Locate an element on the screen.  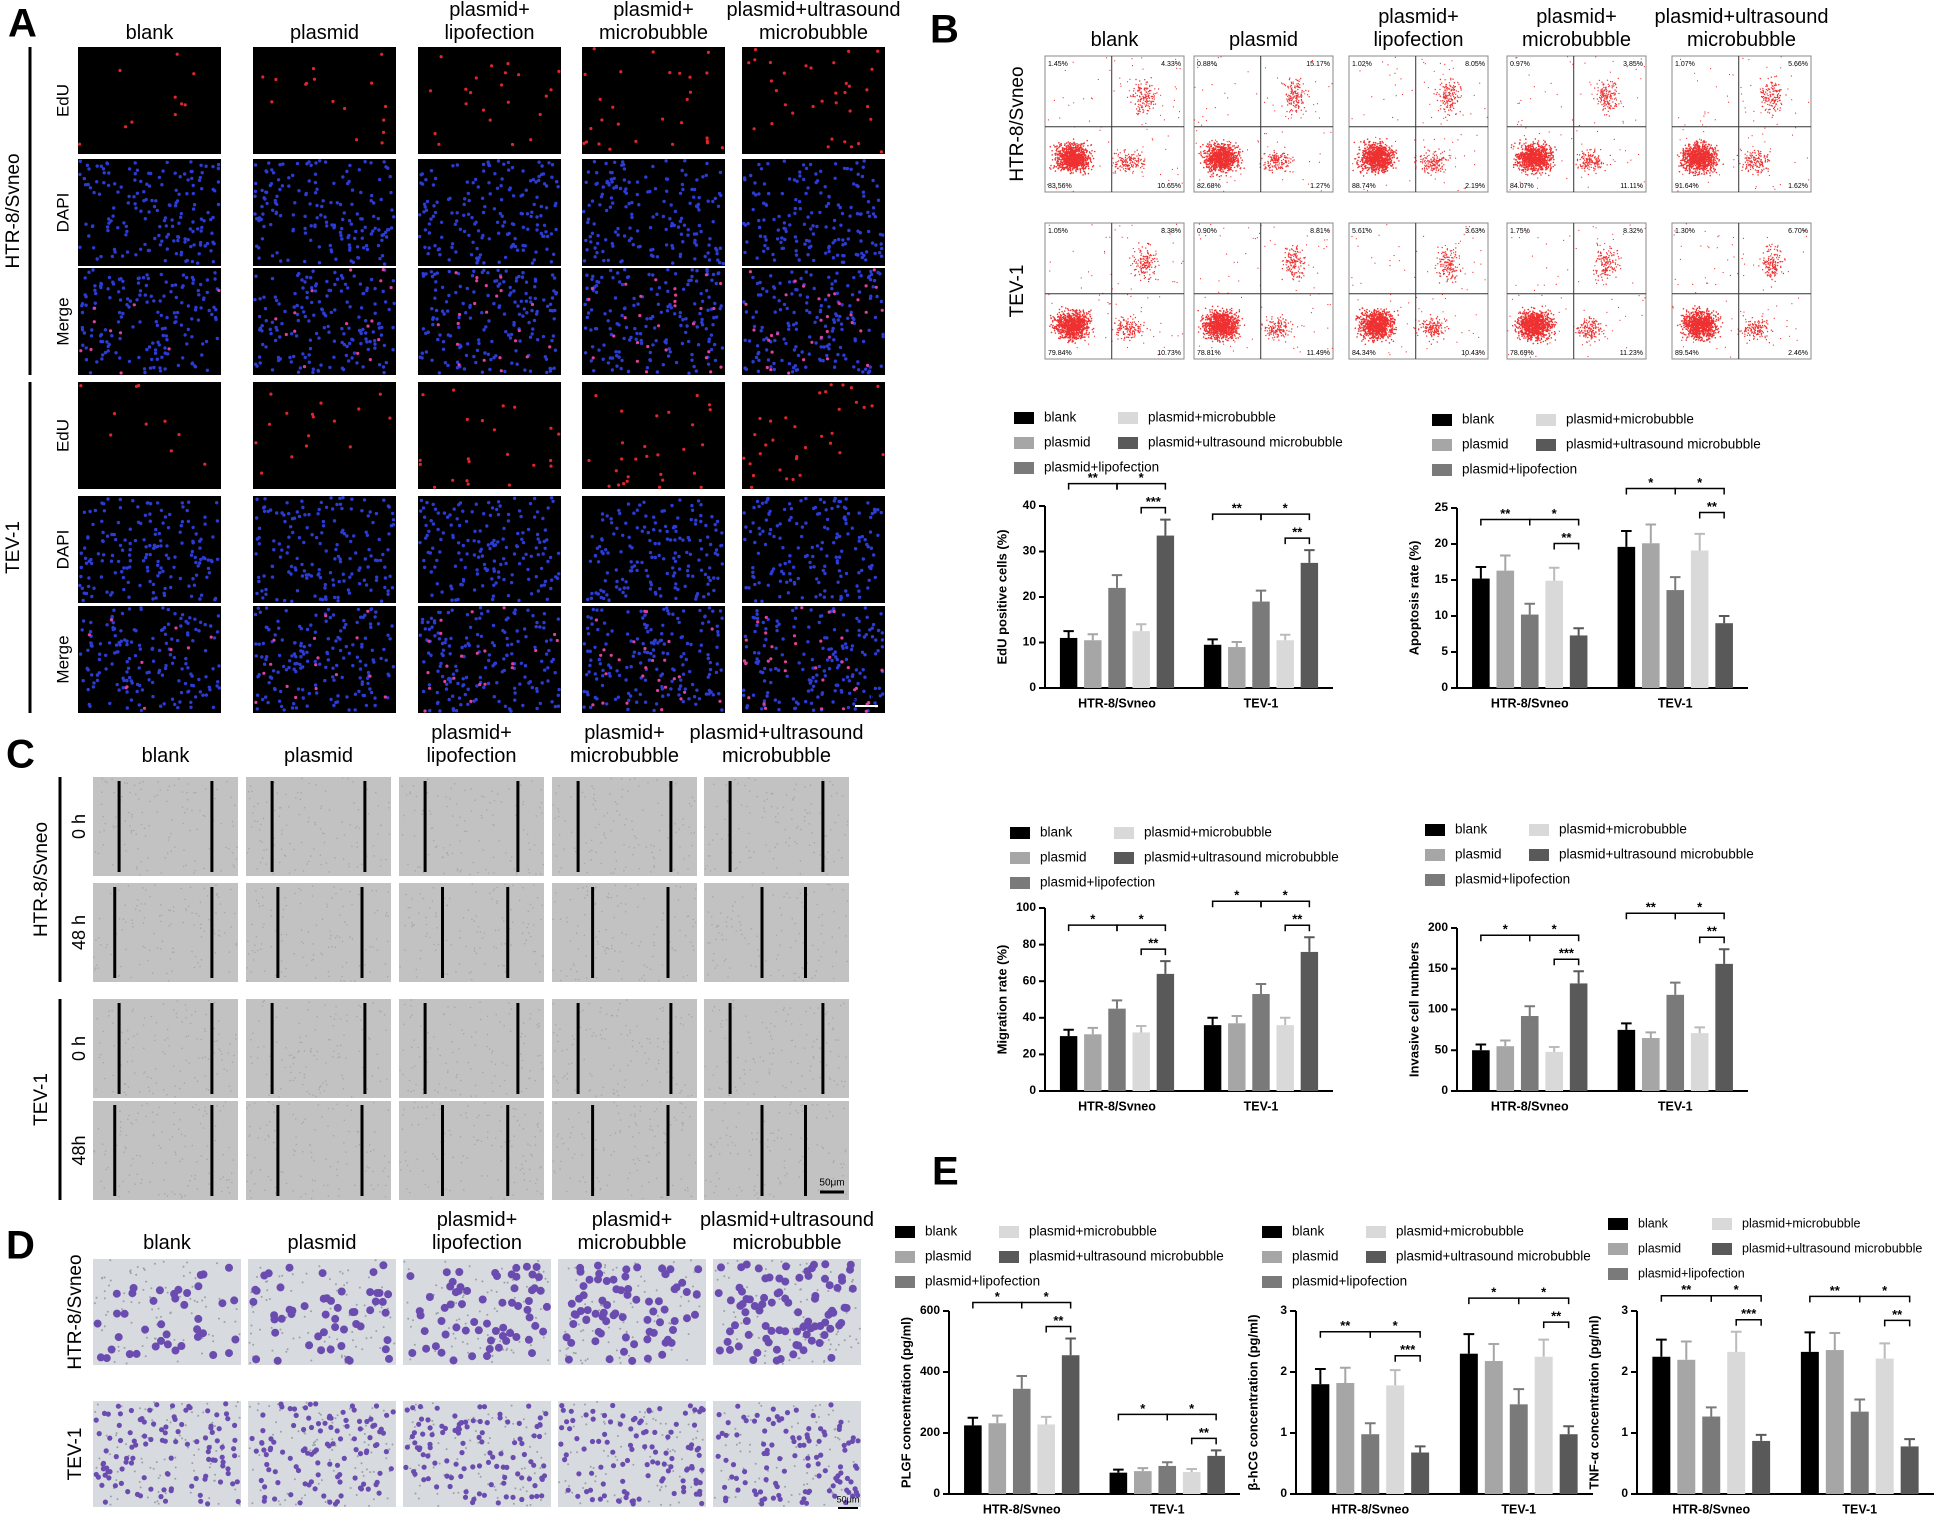
y-tick-label: 5 is located at coordinates (1444, 651).